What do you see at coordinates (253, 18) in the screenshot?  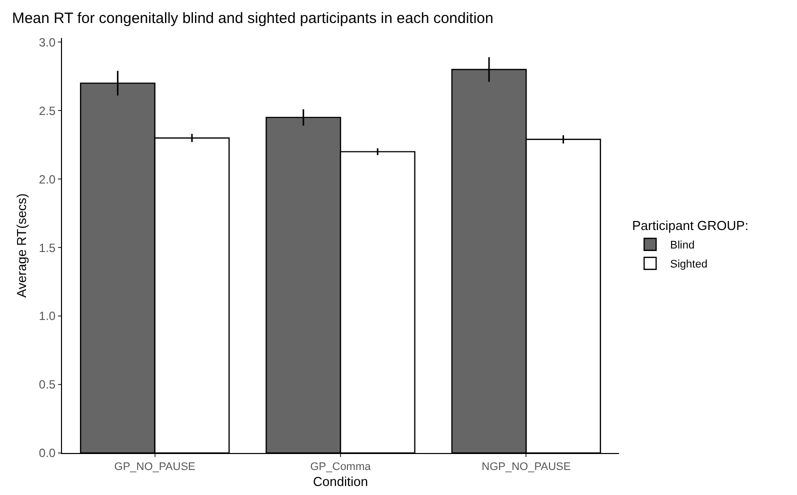 I see `chart-title: Mean RT for congenitally blind and sighted participants in each condition` at bounding box center [253, 18].